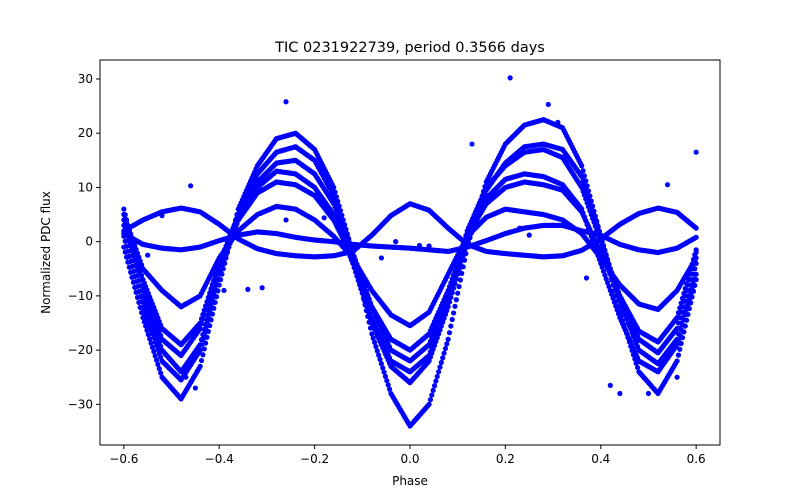 The image size is (800, 500). Describe the element at coordinates (314, 459) in the screenshot. I see `x-tick-label: −0.2` at that location.